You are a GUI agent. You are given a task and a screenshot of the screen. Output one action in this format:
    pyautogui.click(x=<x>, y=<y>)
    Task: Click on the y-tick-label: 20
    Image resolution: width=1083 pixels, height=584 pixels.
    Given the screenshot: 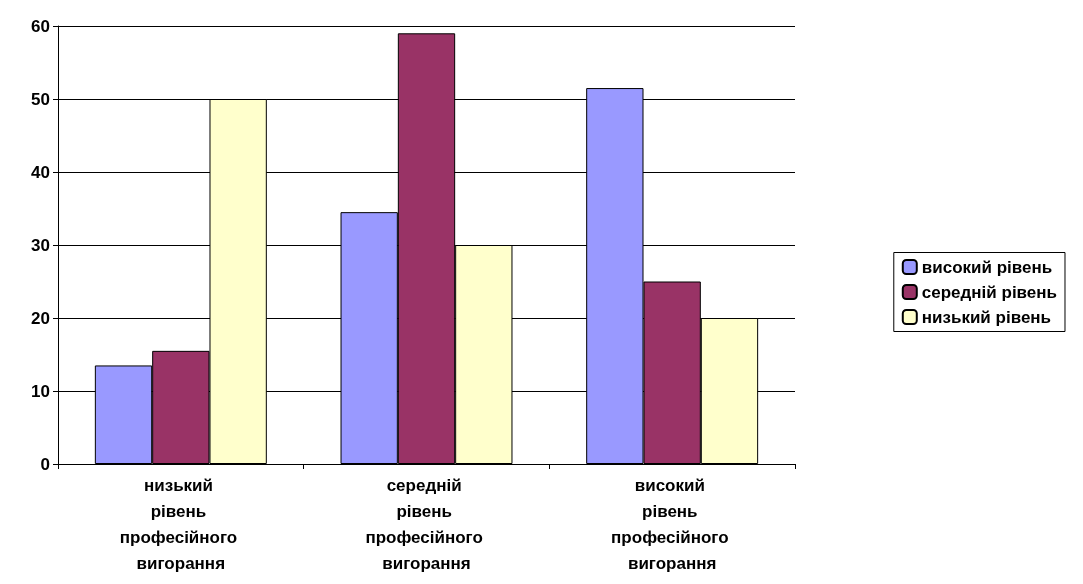 What is the action you would take?
    pyautogui.click(x=40, y=318)
    